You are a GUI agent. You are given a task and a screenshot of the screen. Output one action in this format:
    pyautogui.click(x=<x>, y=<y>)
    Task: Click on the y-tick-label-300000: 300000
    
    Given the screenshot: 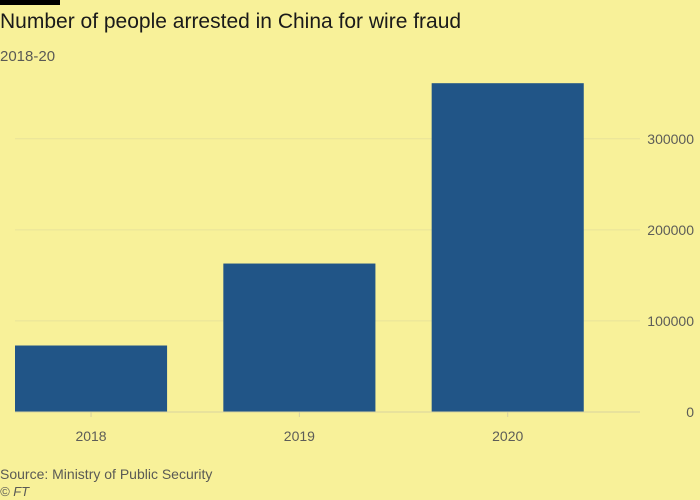 What is the action you would take?
    pyautogui.click(x=670, y=139)
    